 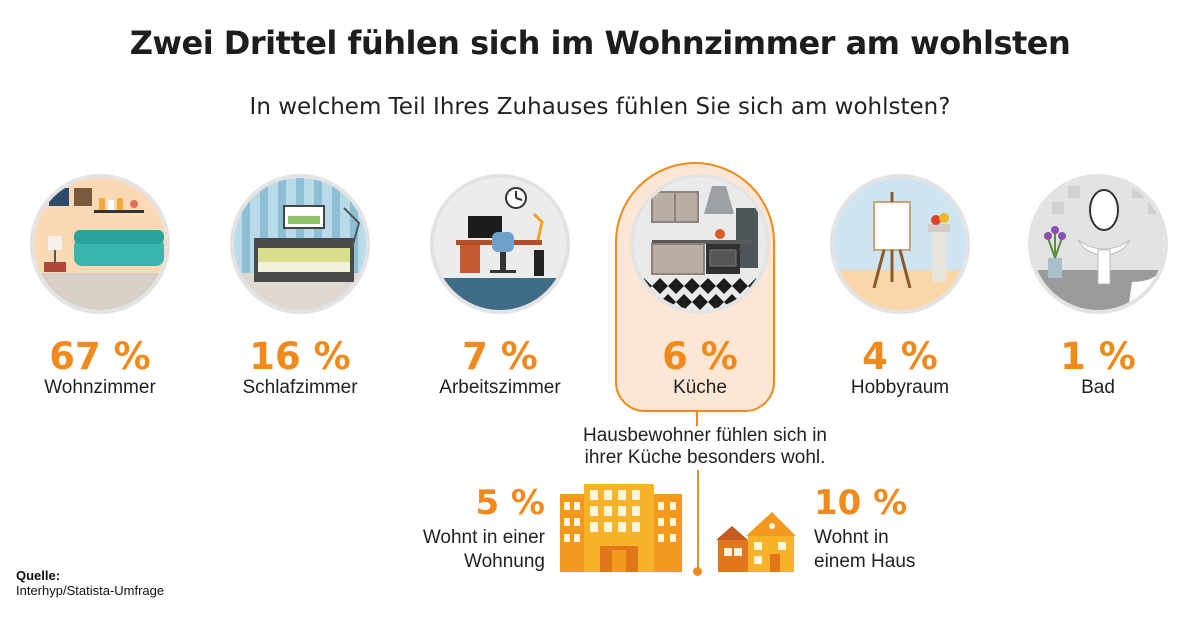 What do you see at coordinates (510, 503) in the screenshot?
I see `apartment-value: 5 %` at bounding box center [510, 503].